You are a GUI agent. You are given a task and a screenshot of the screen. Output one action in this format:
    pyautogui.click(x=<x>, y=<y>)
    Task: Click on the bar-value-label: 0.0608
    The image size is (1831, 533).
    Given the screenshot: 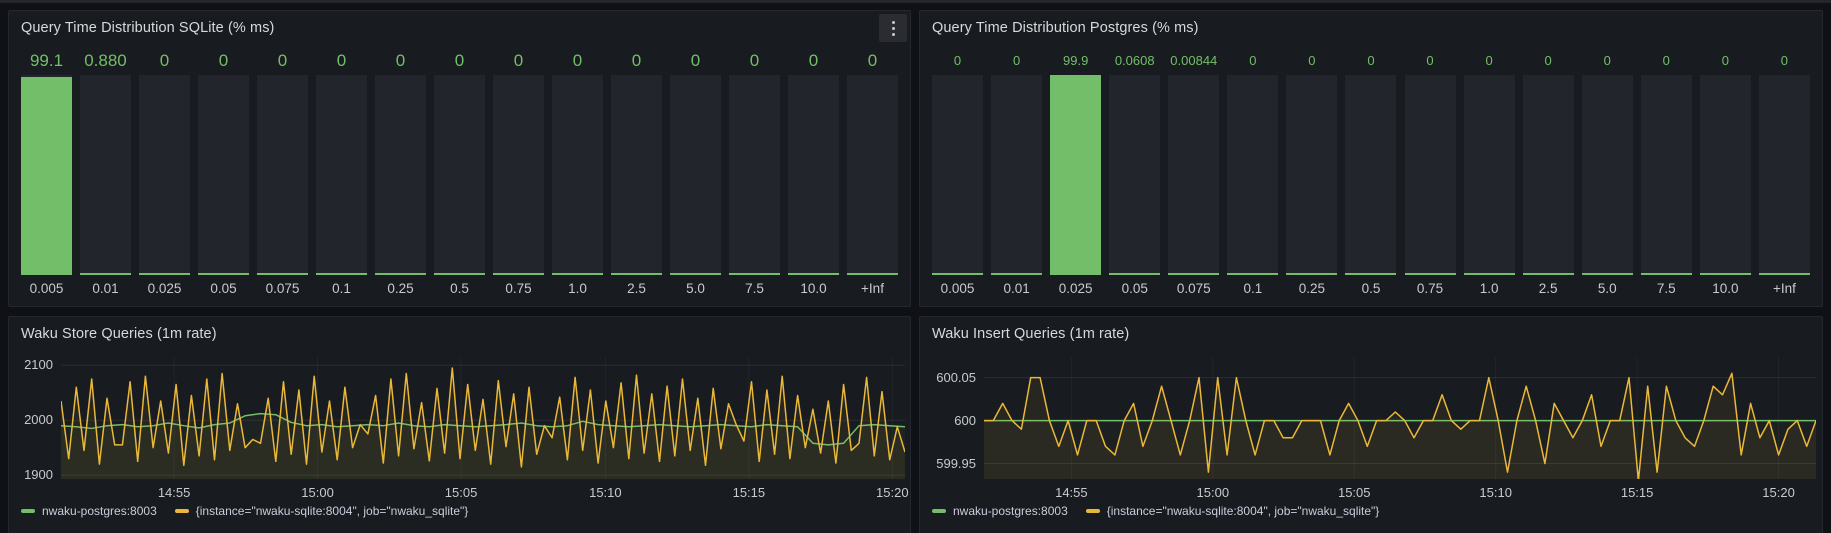 What is the action you would take?
    pyautogui.click(x=1134, y=60)
    